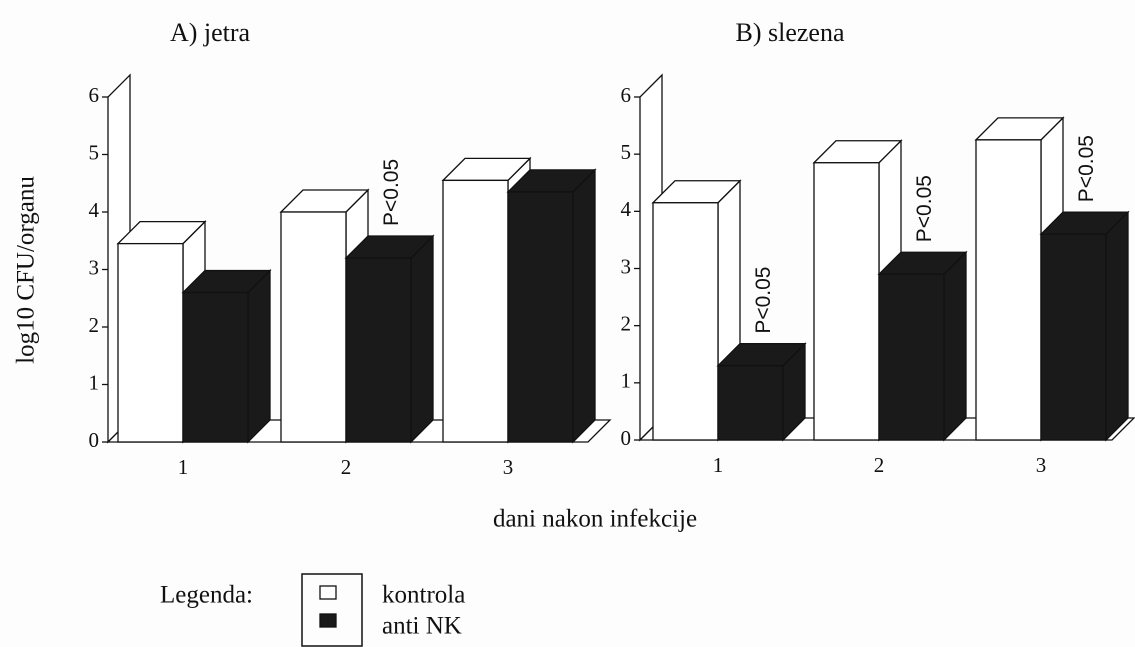  What do you see at coordinates (595, 519) in the screenshot?
I see `x-axis-label: dani nakon infekcije` at bounding box center [595, 519].